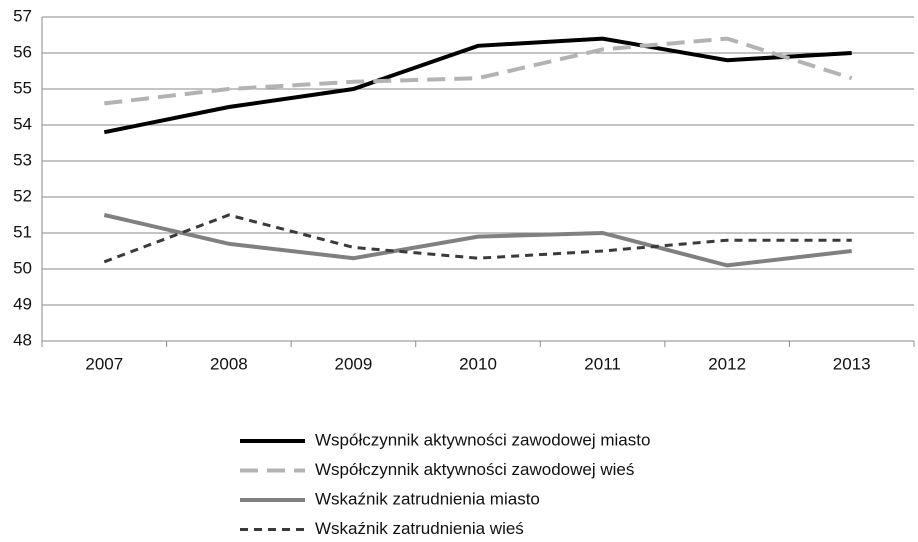 Image resolution: width=918 pixels, height=542 pixels. What do you see at coordinates (22, 15) in the screenshot?
I see `y-tick-label: 57` at bounding box center [22, 15].